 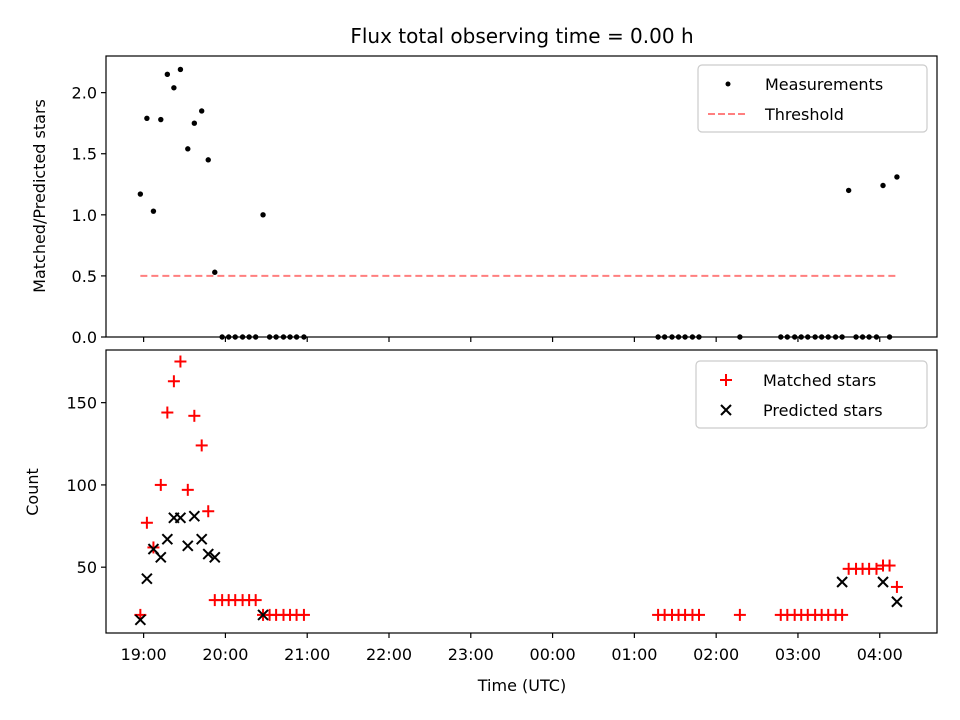 What do you see at coordinates (389, 654) in the screenshot?
I see `x-tick-label: 22:00` at bounding box center [389, 654].